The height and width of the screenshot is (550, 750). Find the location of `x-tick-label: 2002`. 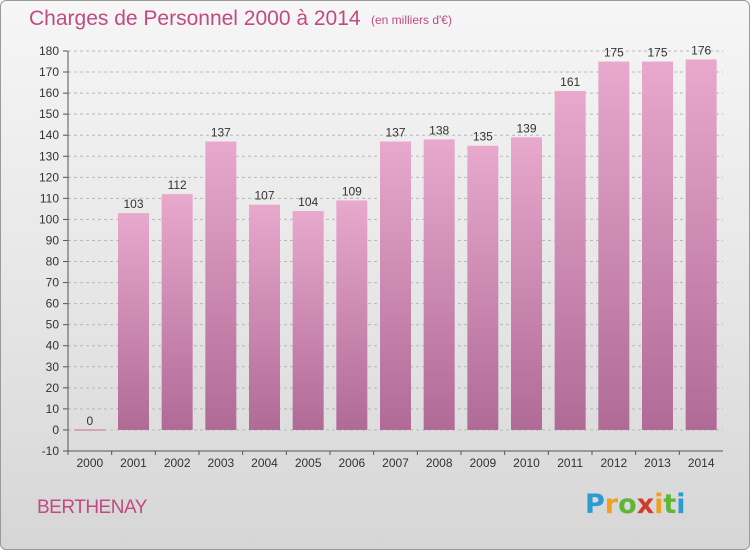

x-tick-label: 2002 is located at coordinates (177, 463).